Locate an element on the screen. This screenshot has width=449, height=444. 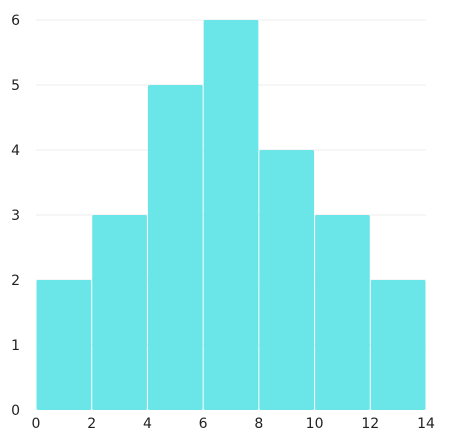
x-tick-label: 12 is located at coordinates (370, 424).